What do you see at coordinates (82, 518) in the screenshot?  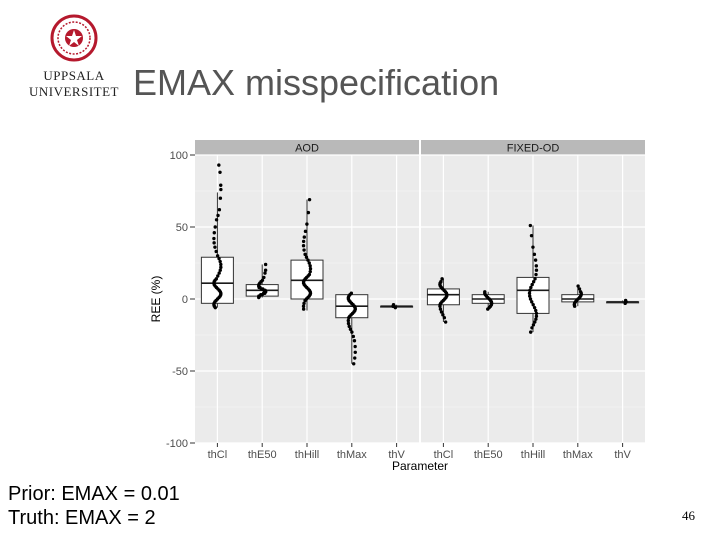 I see `footnote-truth: Truth: EMAX = 2` at bounding box center [82, 518].